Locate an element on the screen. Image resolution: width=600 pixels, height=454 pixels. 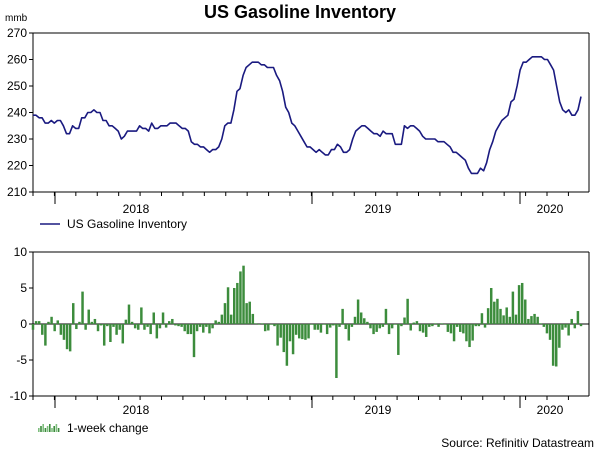
weekly-change-y-tick-label: 5 is located at coordinates (23, 288).